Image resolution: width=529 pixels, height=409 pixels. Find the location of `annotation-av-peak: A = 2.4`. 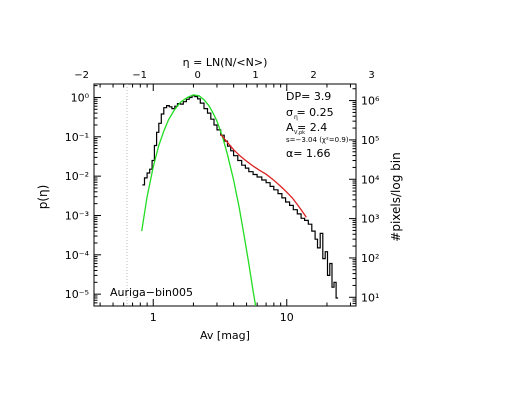

annotation-av-peak: A = 2.4 is located at coordinates (306, 127).